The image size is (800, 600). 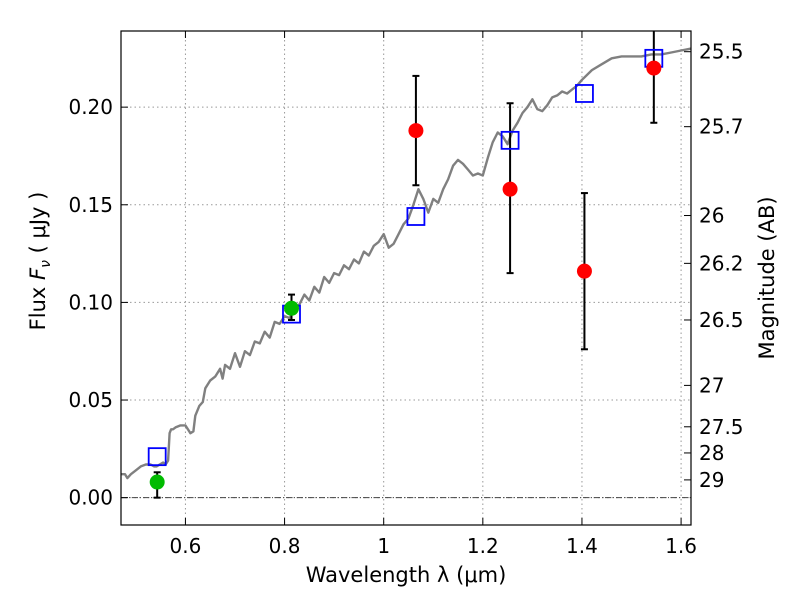 What do you see at coordinates (711, 480) in the screenshot?
I see `y2-tick-label: 29` at bounding box center [711, 480].